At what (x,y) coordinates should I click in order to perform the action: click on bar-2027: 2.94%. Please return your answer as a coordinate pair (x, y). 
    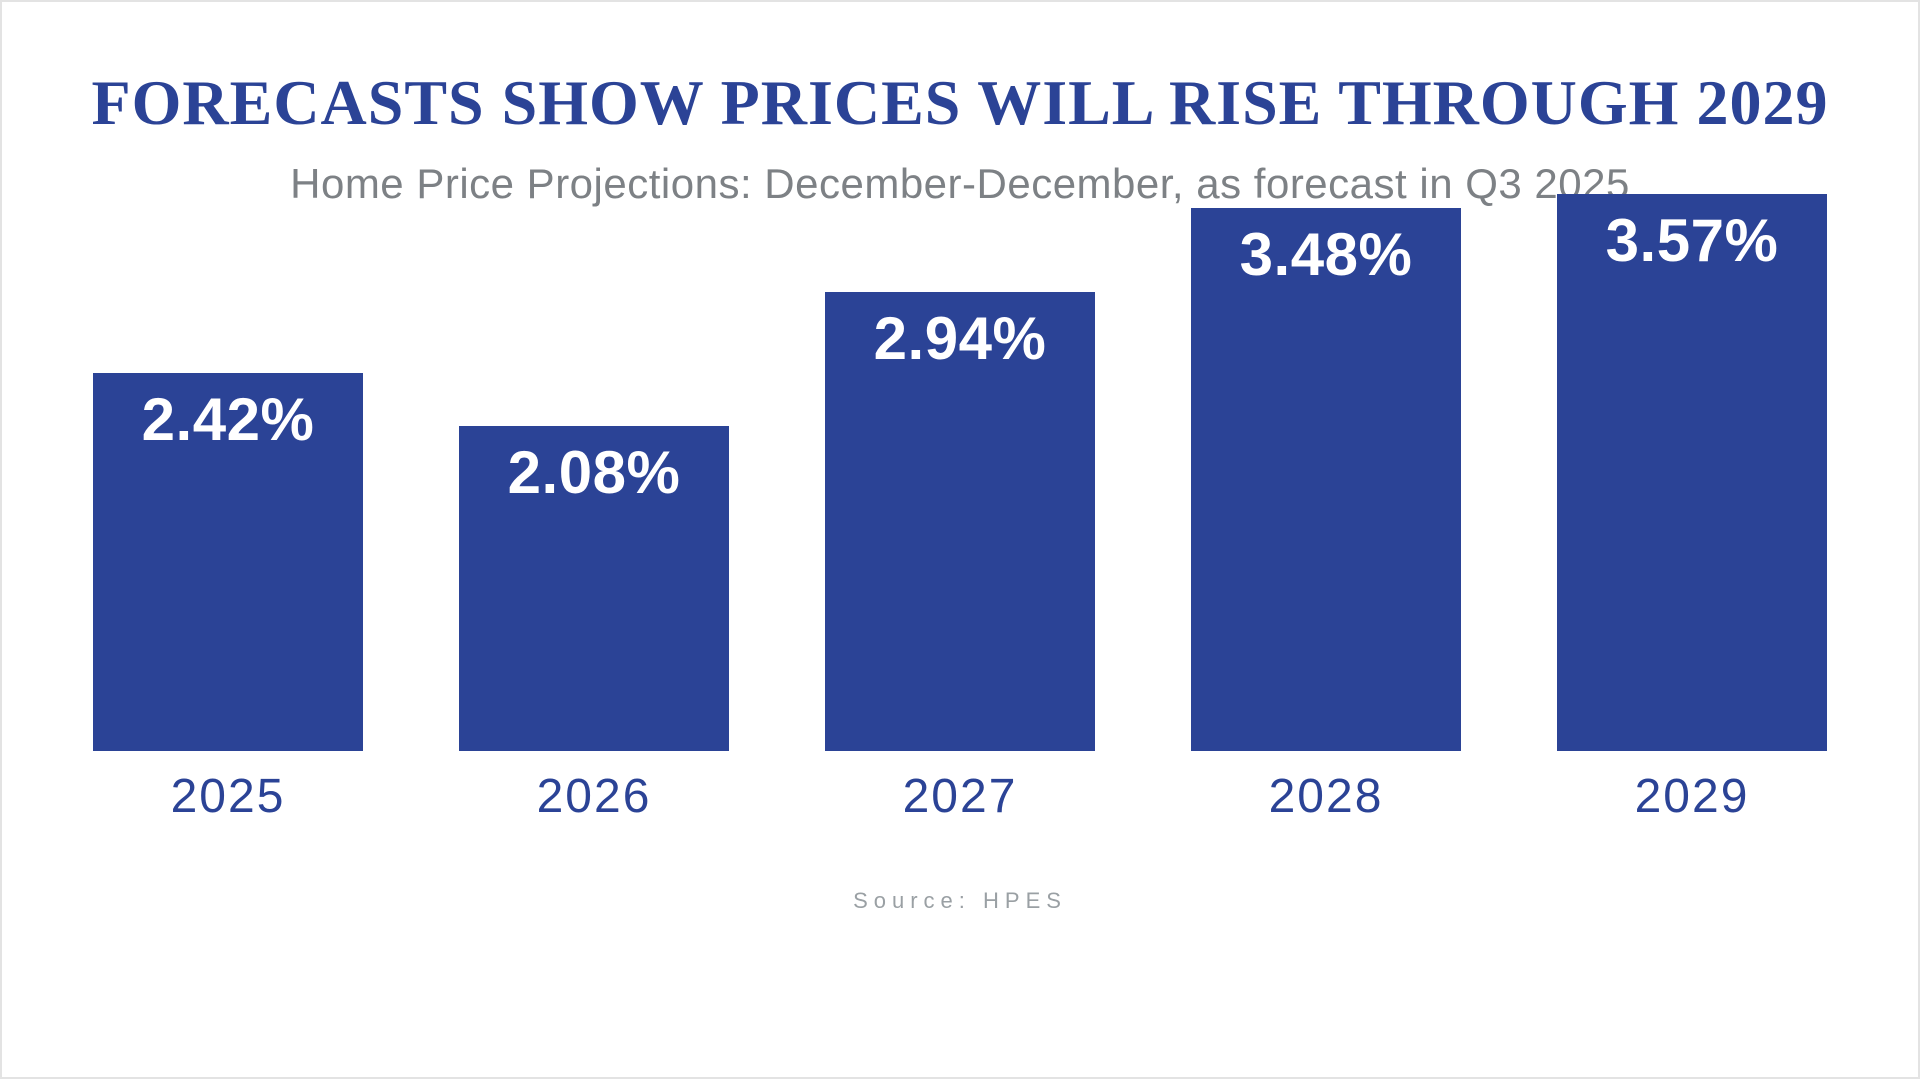
    Looking at the image, I should click on (960, 521).